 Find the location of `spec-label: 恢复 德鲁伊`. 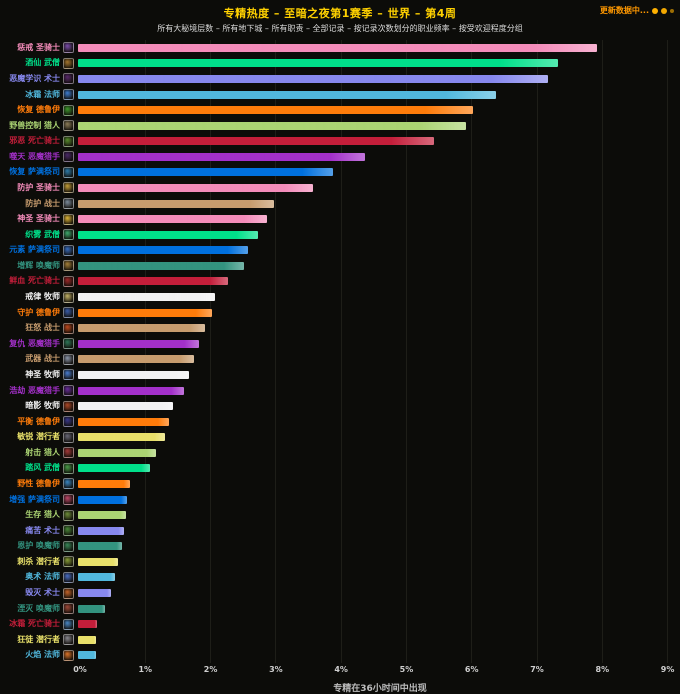

spec-label: 恢复 德鲁伊 is located at coordinates (38, 110).